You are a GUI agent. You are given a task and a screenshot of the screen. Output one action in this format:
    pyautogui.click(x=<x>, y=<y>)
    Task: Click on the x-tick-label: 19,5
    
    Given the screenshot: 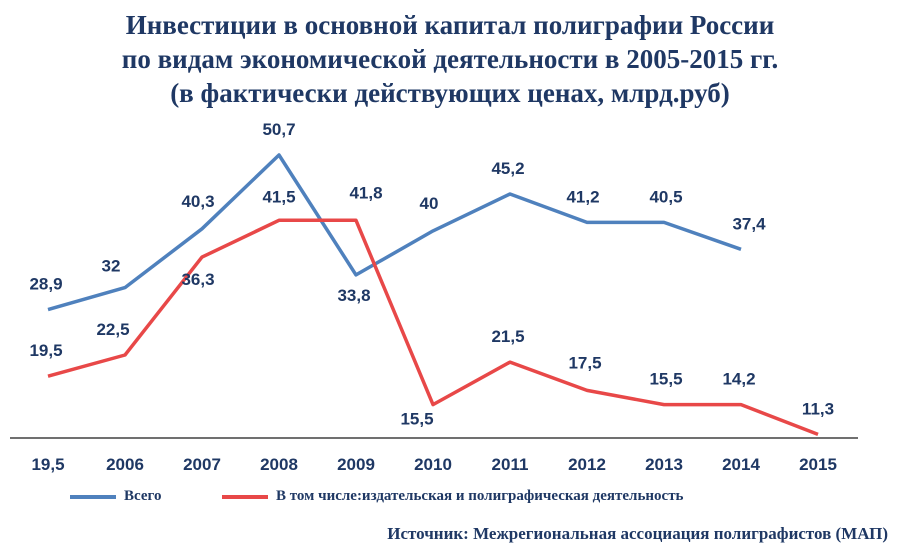 What is the action you would take?
    pyautogui.click(x=47, y=464)
    